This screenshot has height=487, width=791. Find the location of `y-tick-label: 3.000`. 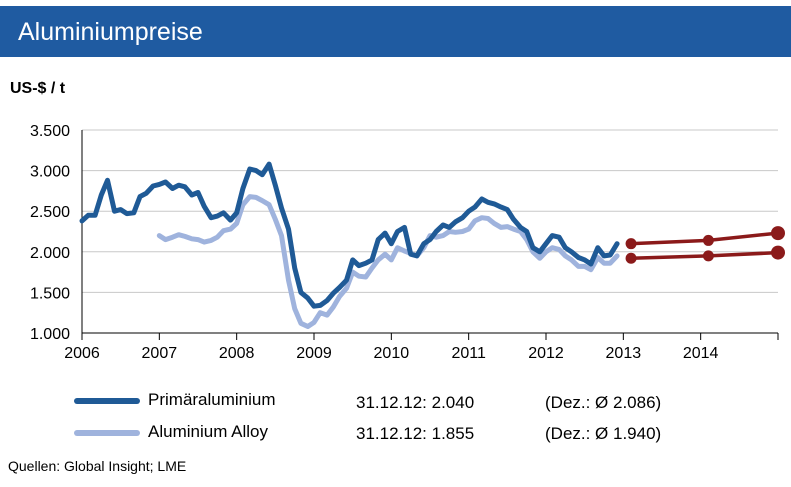

y-tick-label: 3.000 is located at coordinates (50, 172).